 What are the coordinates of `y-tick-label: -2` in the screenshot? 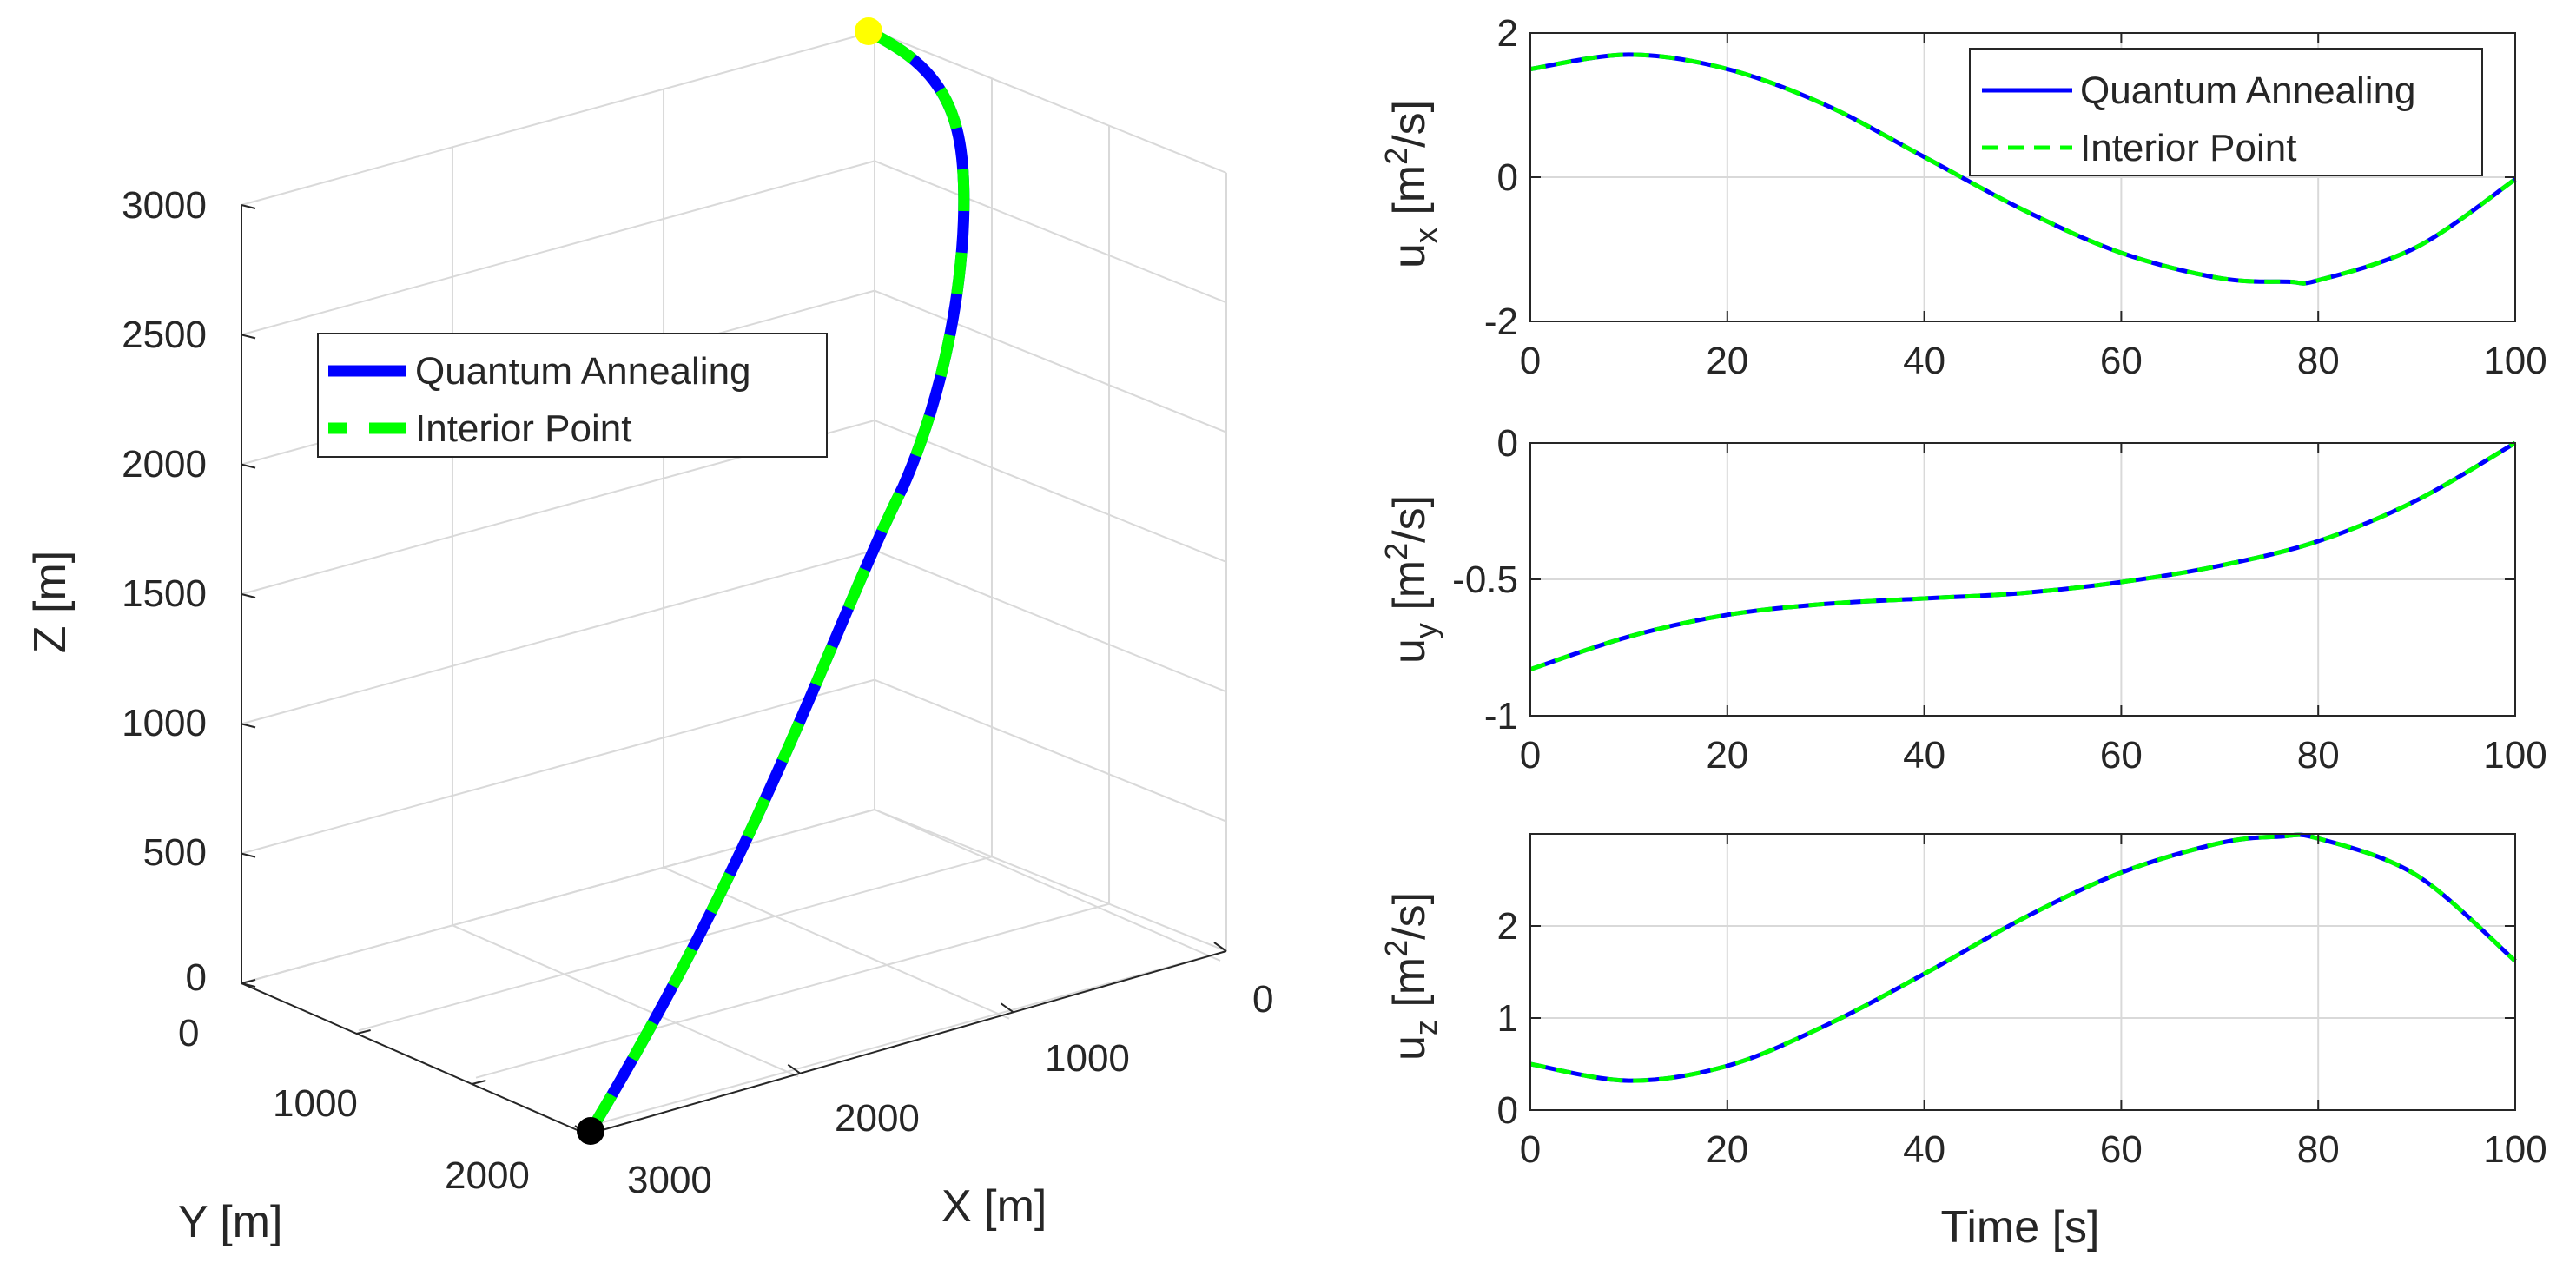 It's located at (1501, 322).